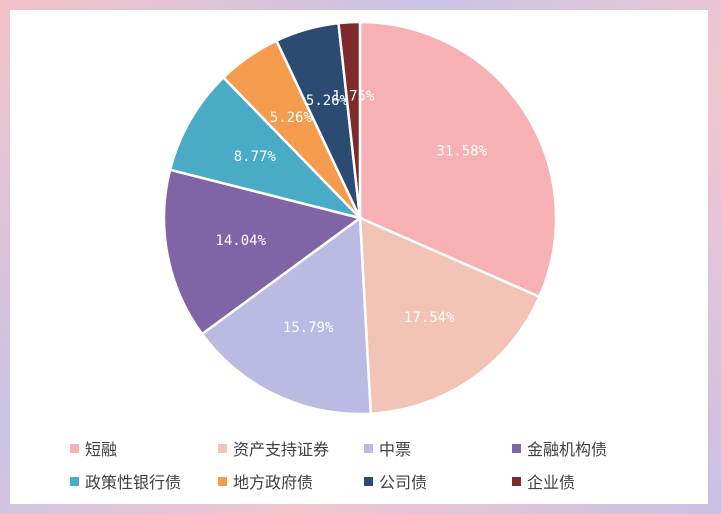 The height and width of the screenshot is (514, 721). I want to click on legend: 短融 资产支持证券 中票 金融机构债 政策性银行债 地方政府债 公司债 企业债, so click(365, 464).